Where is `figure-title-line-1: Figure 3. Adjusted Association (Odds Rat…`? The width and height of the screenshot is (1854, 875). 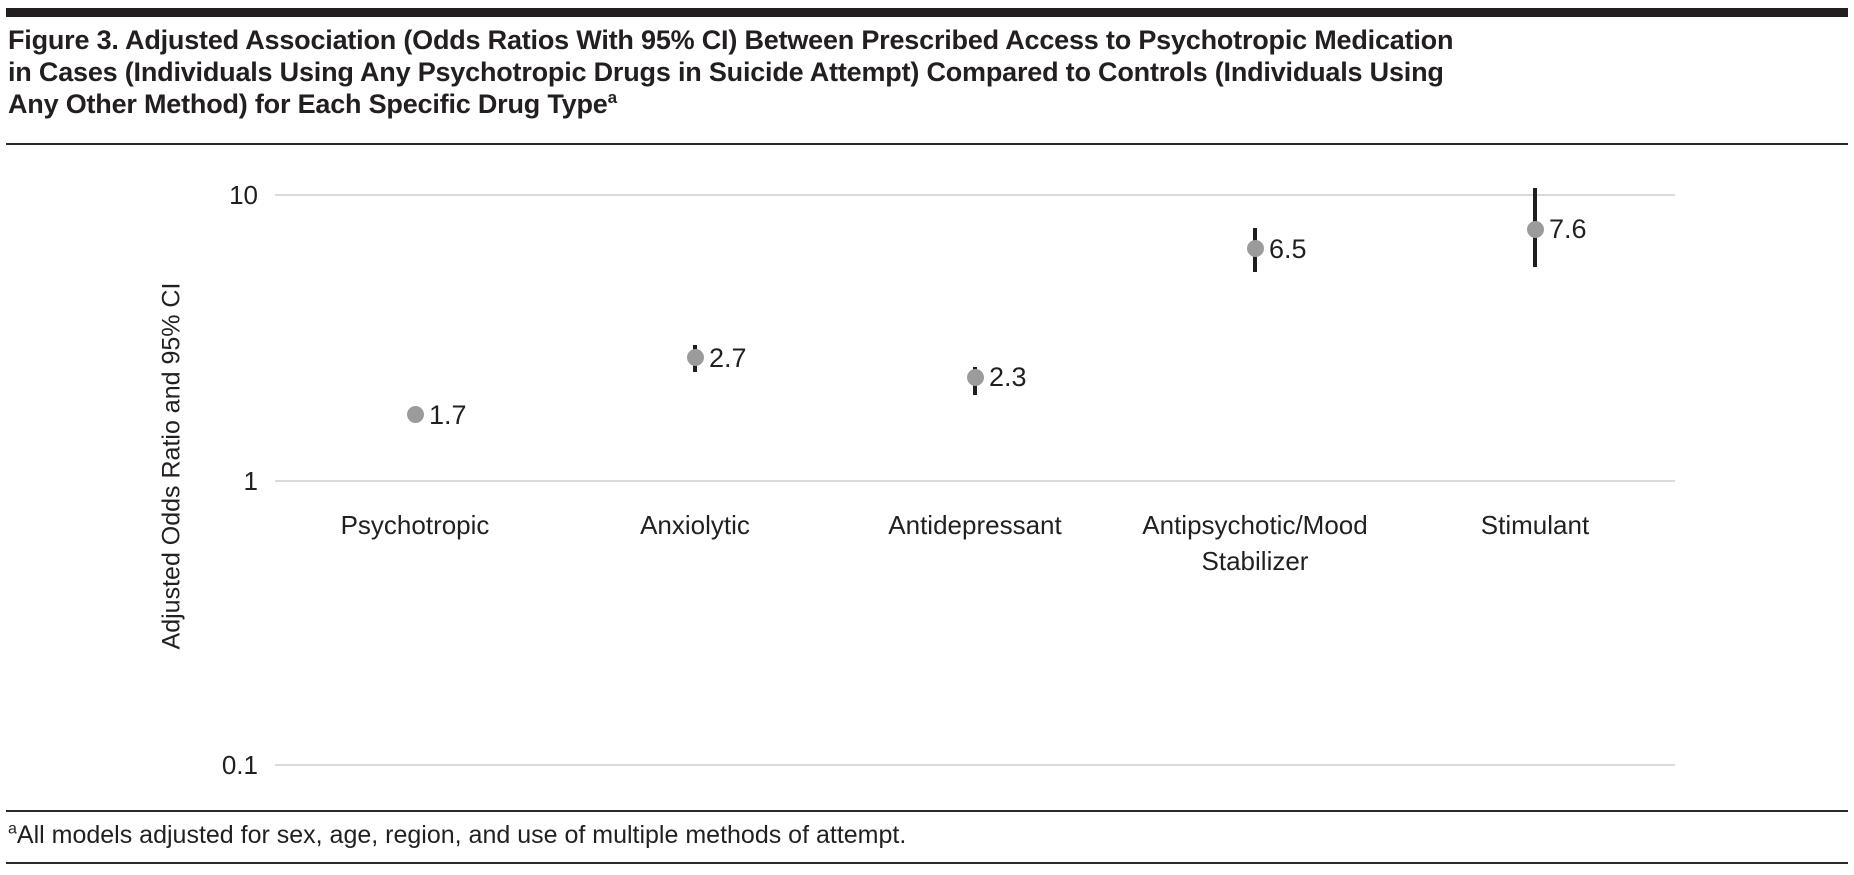
figure-title-line-1: Figure 3. Adjusted Association (Odds Rat… is located at coordinates (731, 40).